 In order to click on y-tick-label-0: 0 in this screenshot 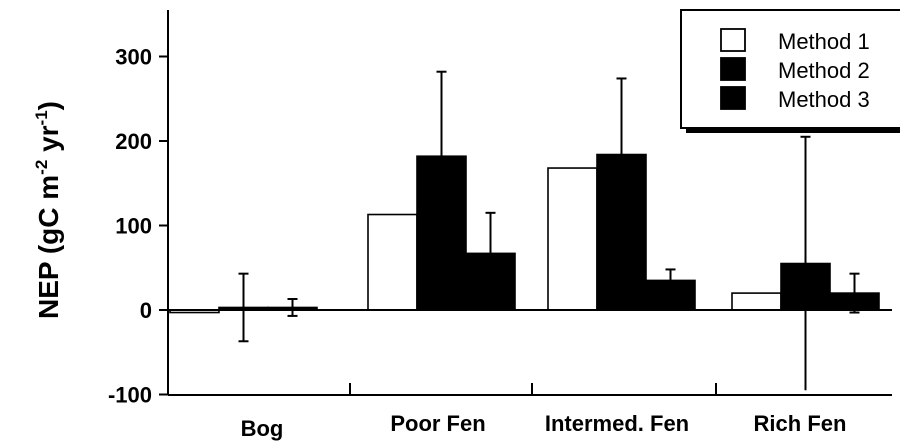, I will do `click(146, 310)`.